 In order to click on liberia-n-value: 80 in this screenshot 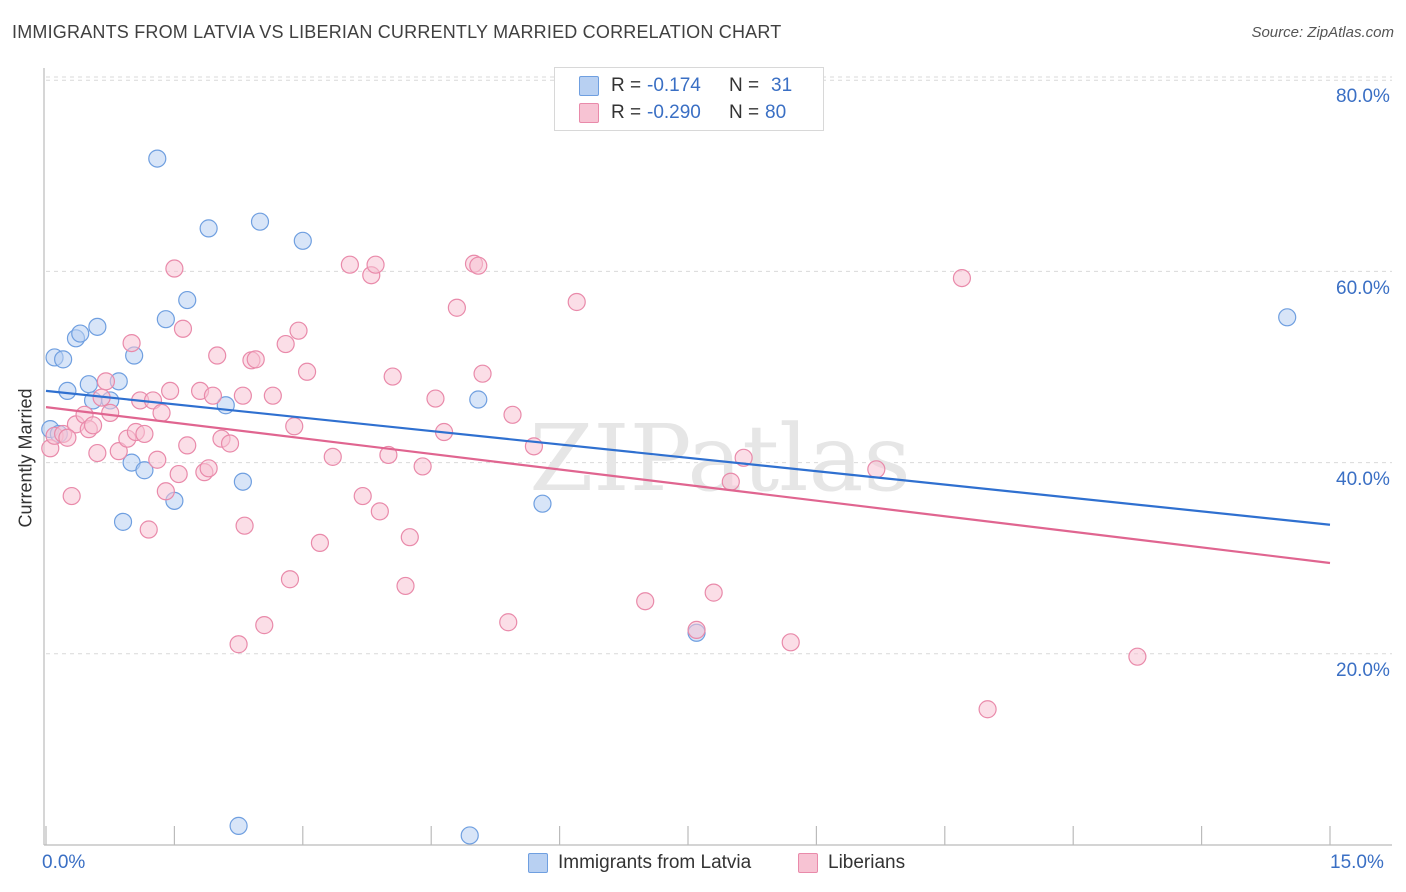, I will do `click(776, 112)`.